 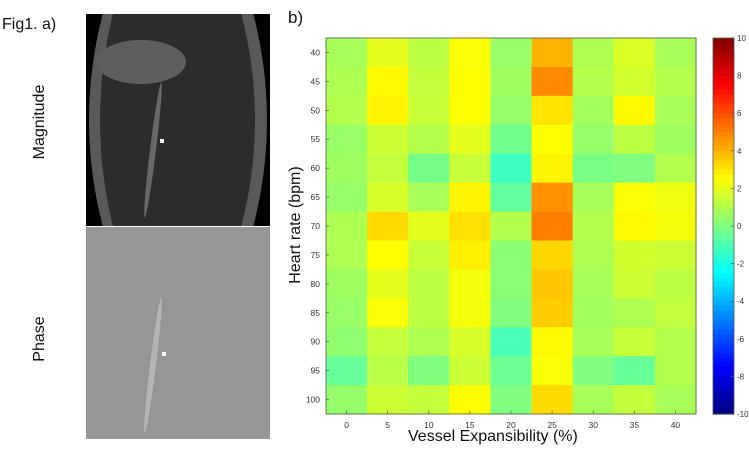 I want to click on measurement-point, so click(x=162, y=141).